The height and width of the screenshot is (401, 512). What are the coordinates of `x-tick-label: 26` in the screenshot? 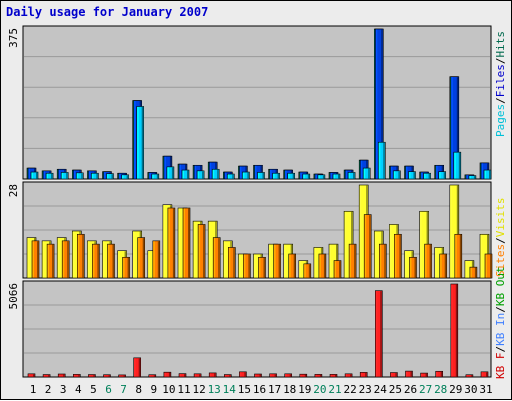 It's located at (410, 389).